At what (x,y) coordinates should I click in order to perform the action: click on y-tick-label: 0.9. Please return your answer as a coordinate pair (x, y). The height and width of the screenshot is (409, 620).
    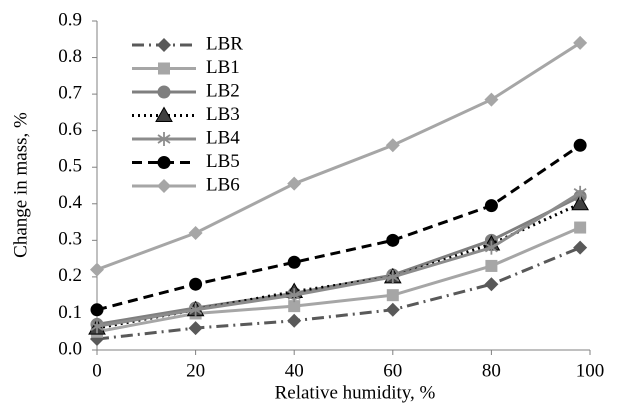
    Looking at the image, I should click on (70, 19).